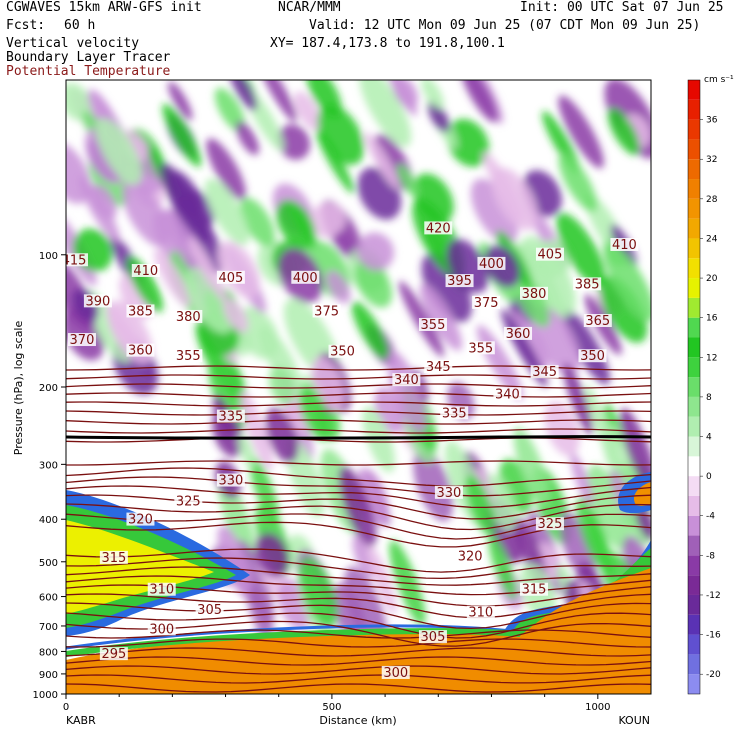  What do you see at coordinates (459, 281) in the screenshot?
I see `theta-label: 395` at bounding box center [459, 281].